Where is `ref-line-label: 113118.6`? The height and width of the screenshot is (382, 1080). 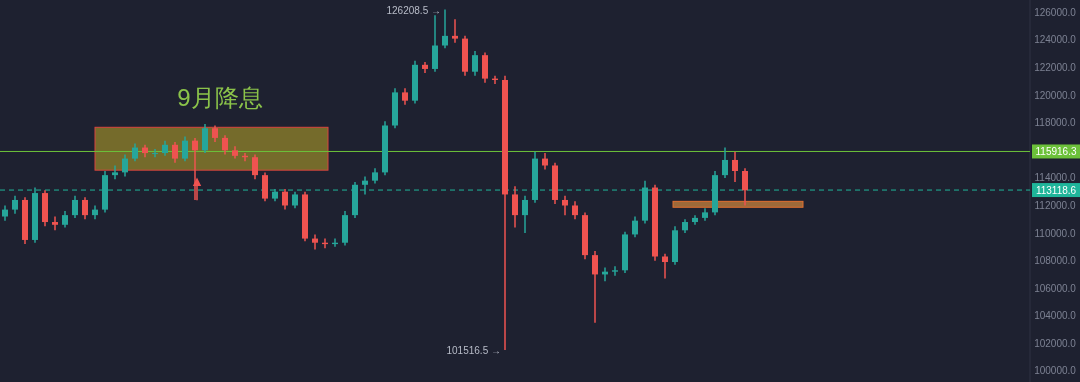 ref-line-label: 113118.6 is located at coordinates (1056, 191).